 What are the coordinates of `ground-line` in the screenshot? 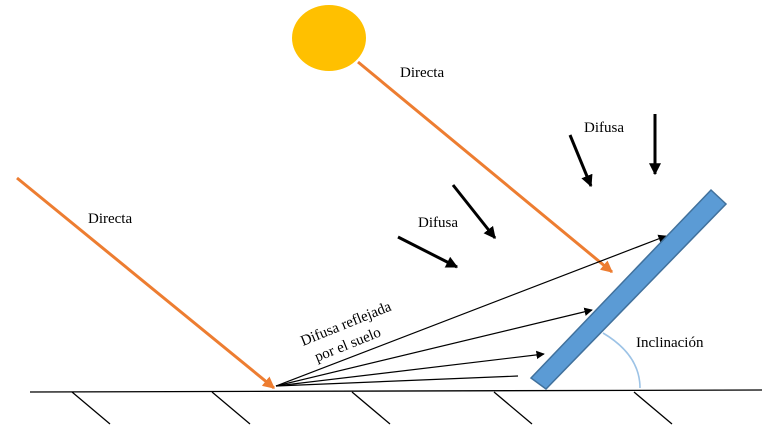 It's located at (396, 391).